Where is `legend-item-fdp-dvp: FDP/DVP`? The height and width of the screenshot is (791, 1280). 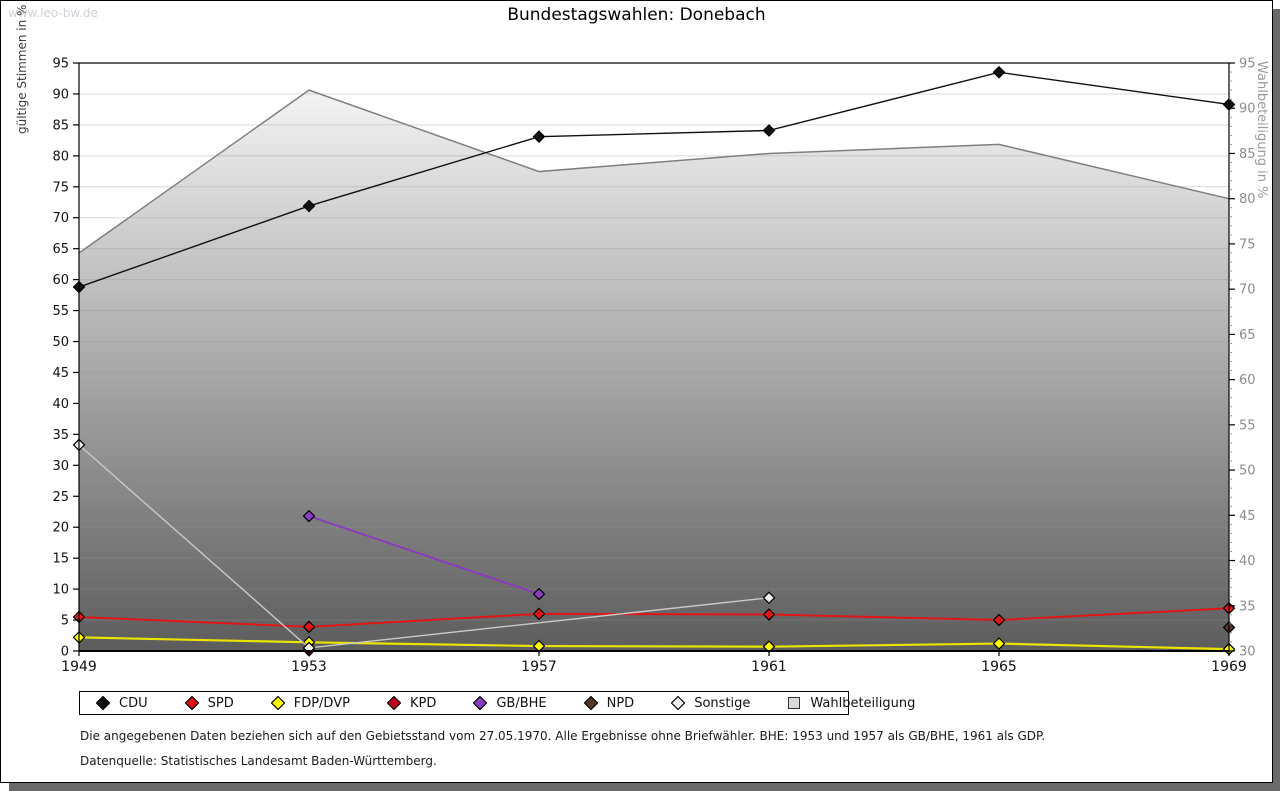 legend-item-fdp-dvp: FDP/DVP is located at coordinates (310, 703).